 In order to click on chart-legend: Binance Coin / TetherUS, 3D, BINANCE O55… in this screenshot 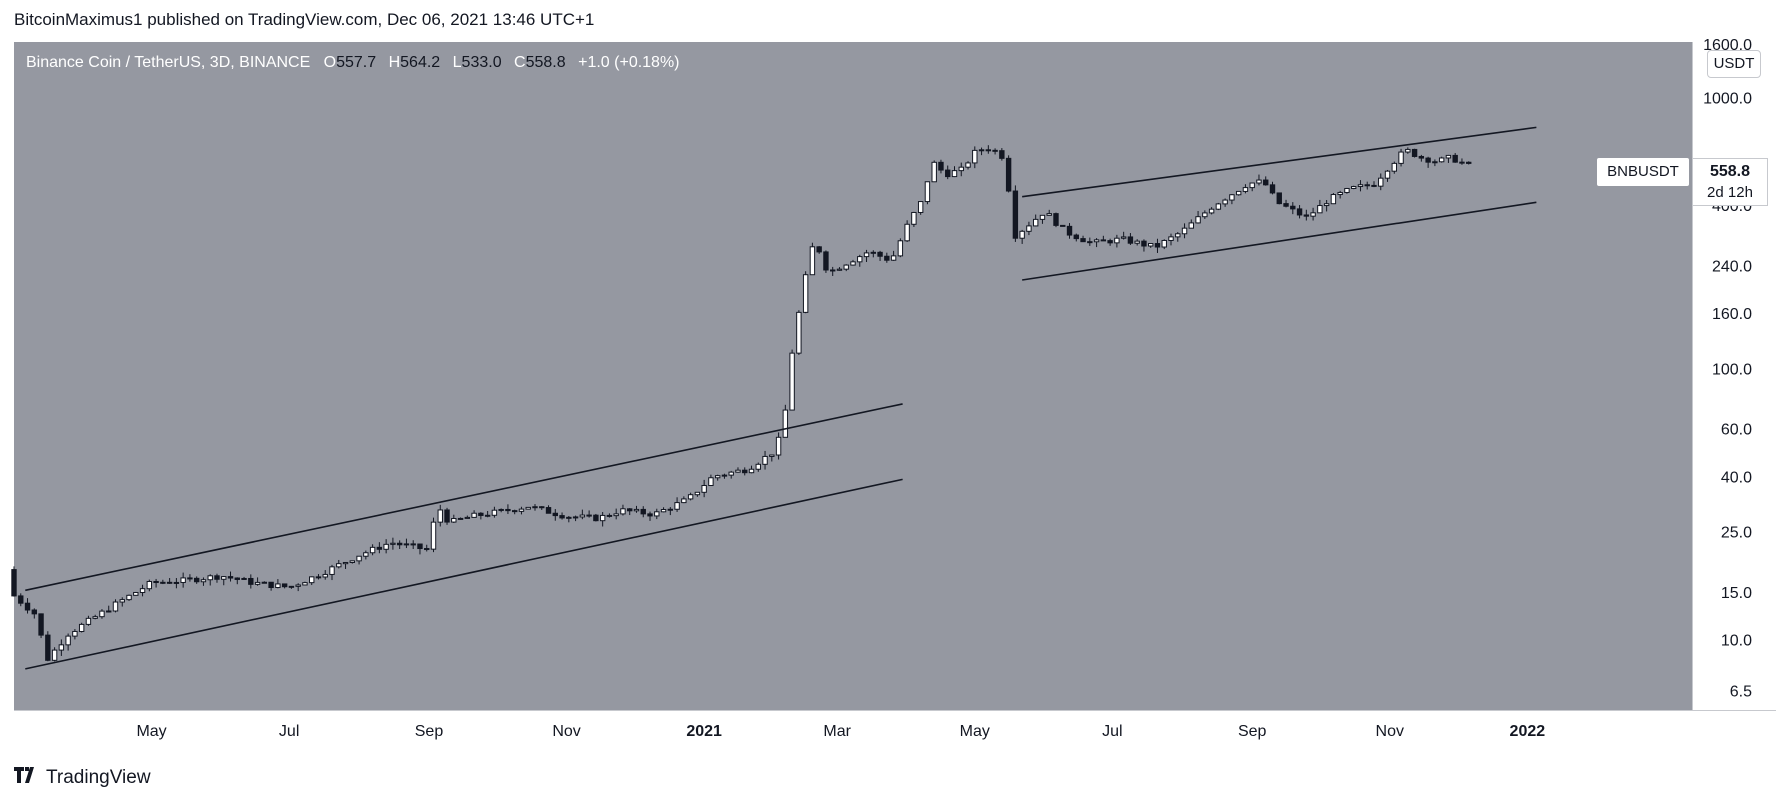, I will do `click(353, 63)`.